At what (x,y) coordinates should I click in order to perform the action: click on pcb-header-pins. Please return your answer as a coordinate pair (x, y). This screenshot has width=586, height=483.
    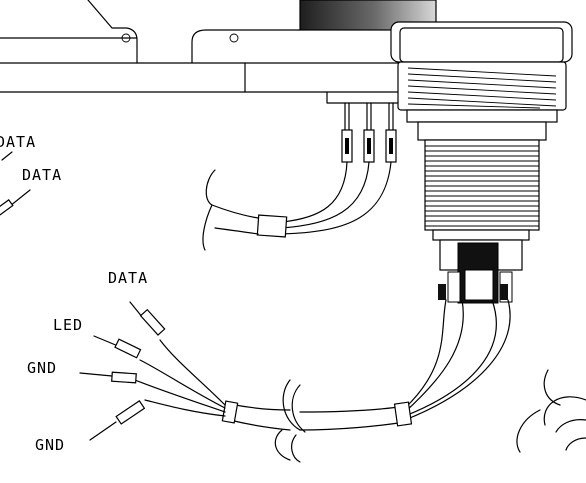
    Looking at the image, I should click on (369, 132).